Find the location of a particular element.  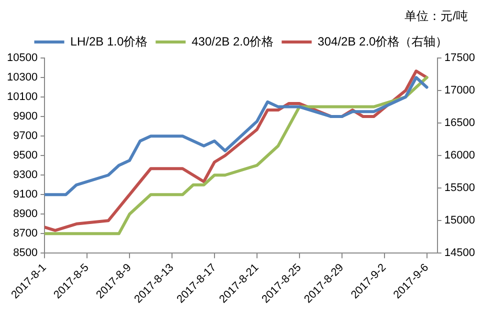

y2-tick-label: 17000 is located at coordinates (460, 90).